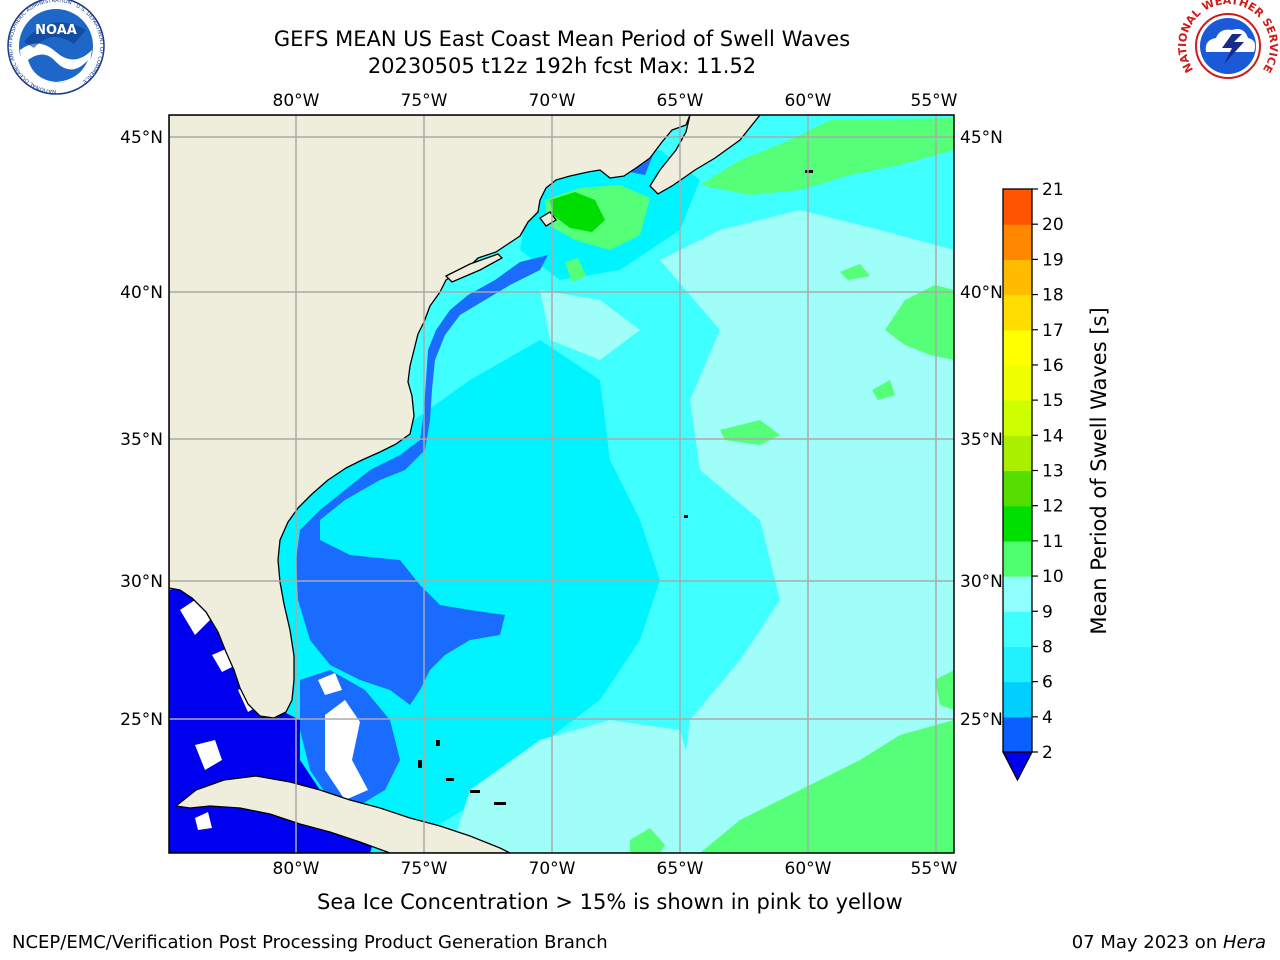  What do you see at coordinates (647, 840) in the screenshot?
I see `period-zone-9-10-s` at bounding box center [647, 840].